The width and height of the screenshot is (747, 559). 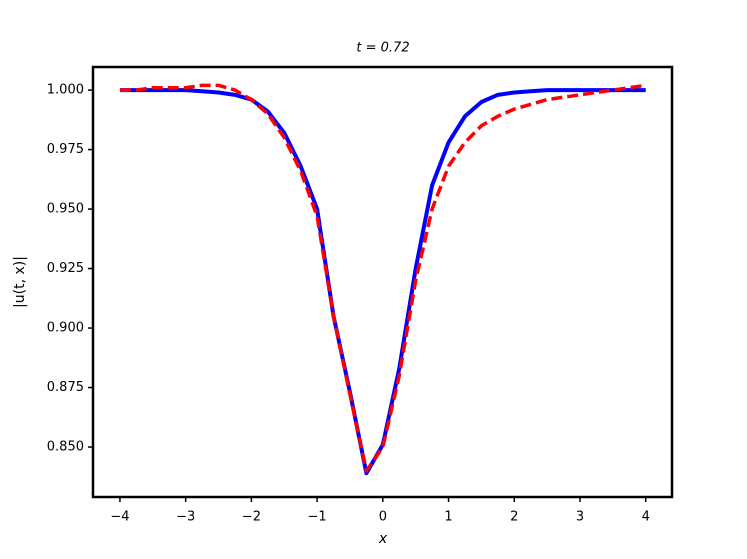 What do you see at coordinates (65, 387) in the screenshot?
I see `y-tick-label: 0.875` at bounding box center [65, 387].